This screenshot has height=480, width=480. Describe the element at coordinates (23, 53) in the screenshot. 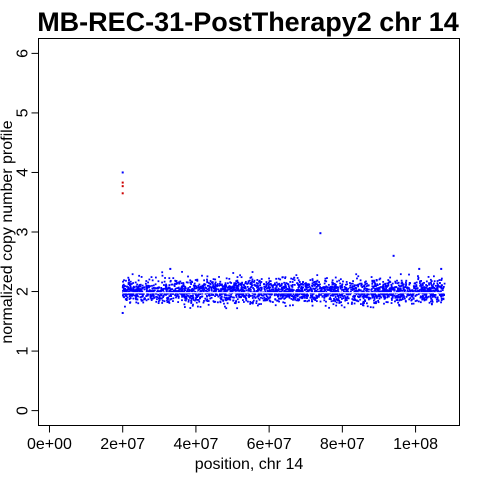

I see `y-tick-label: 6` at that location.